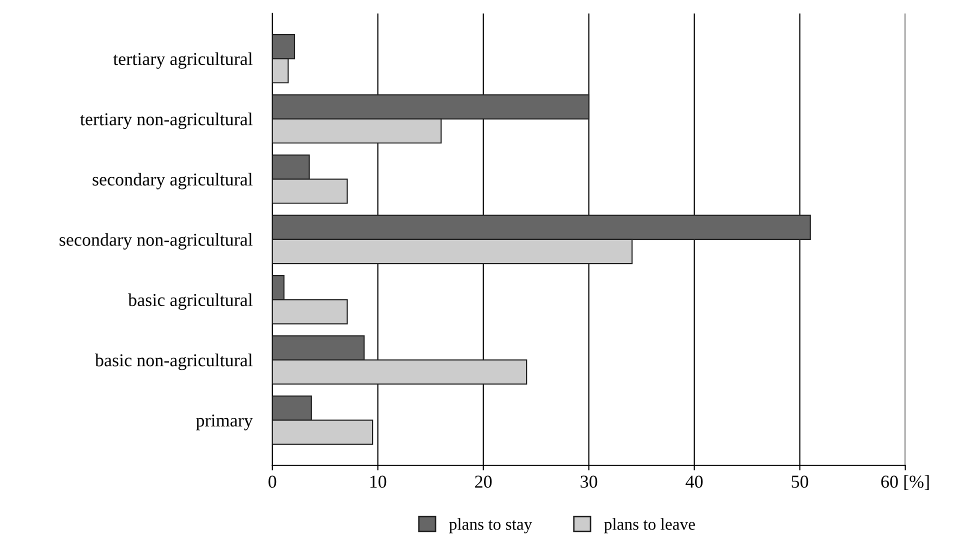 The width and height of the screenshot is (959, 538). I want to click on x-tick-label: 10, so click(378, 482).